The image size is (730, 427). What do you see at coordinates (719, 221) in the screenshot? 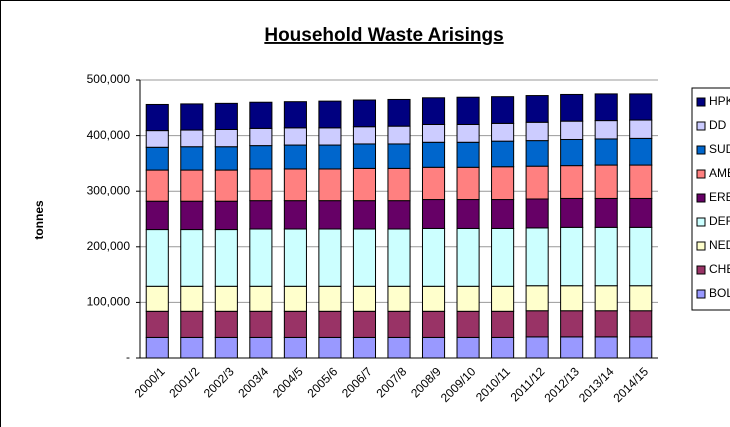
I see `legend-label: DER` at bounding box center [719, 221].